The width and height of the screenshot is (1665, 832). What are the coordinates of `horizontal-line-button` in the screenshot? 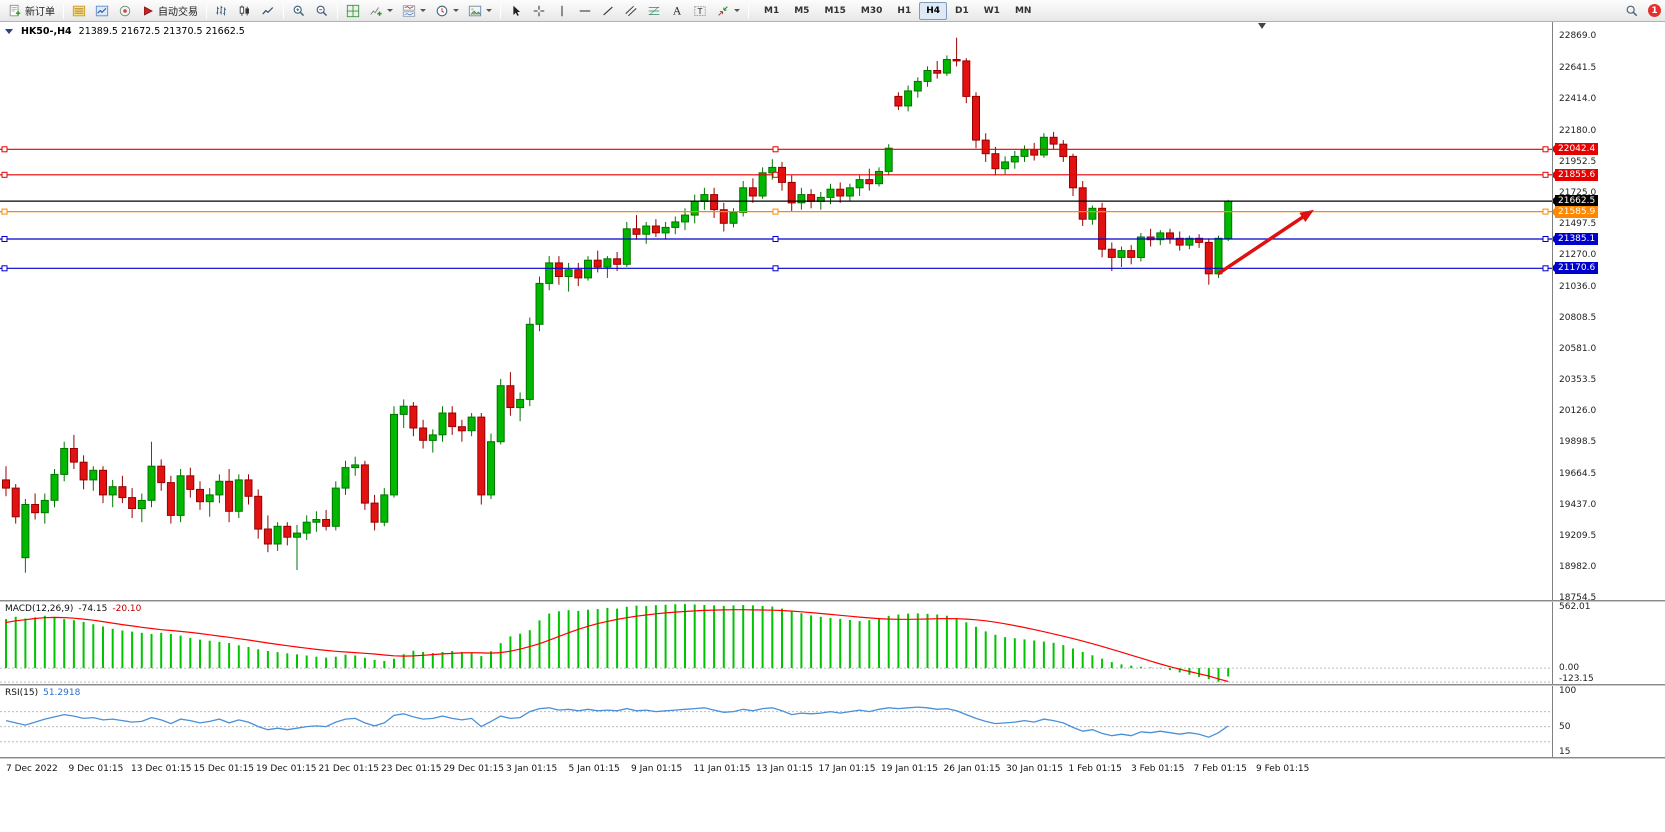 It's located at (585, 10).